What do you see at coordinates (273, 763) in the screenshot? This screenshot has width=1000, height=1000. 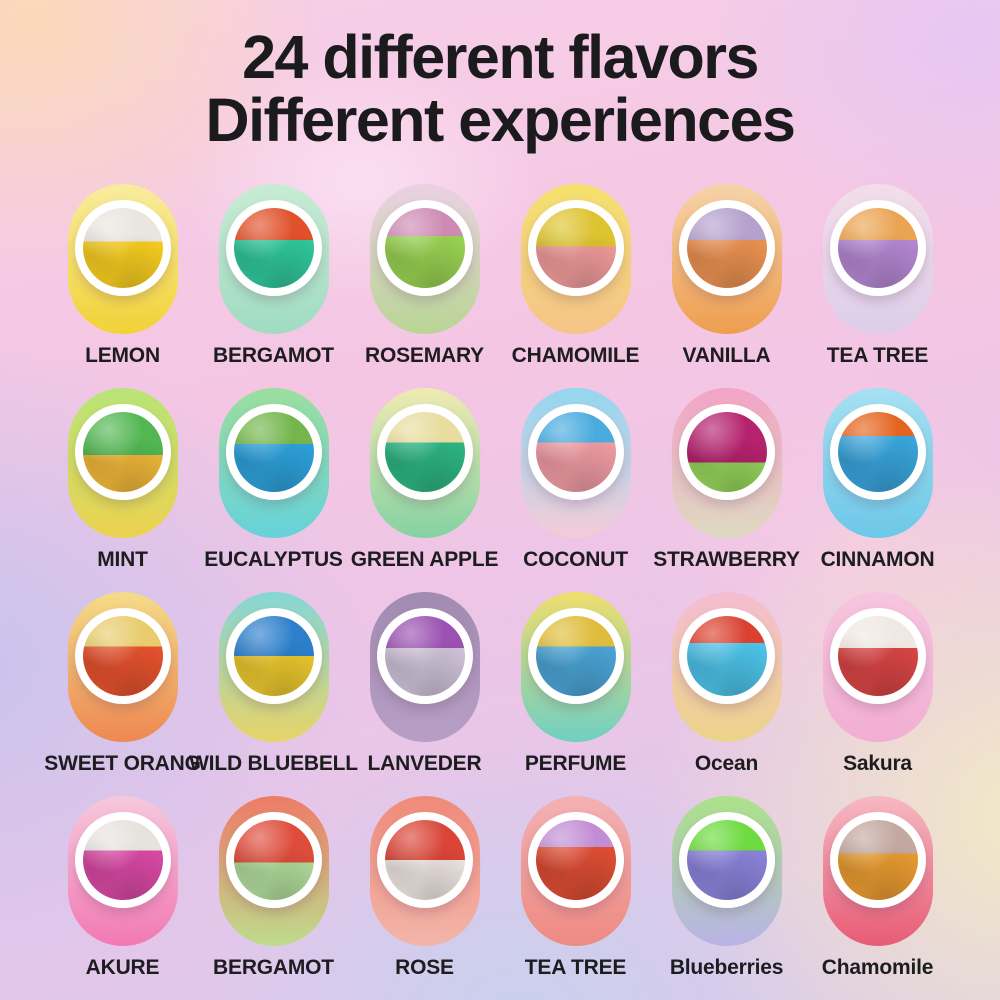 I see `flavor-label: WILD BLUEBELL` at bounding box center [273, 763].